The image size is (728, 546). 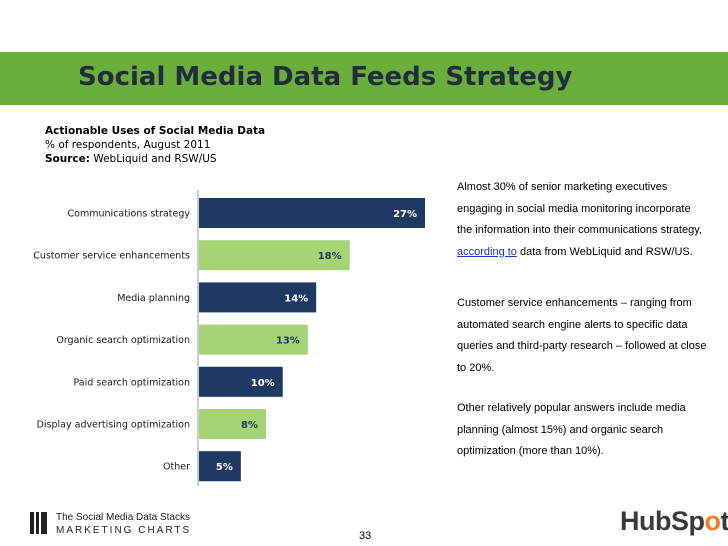 What do you see at coordinates (606, 251) in the screenshot?
I see `side-p1-text-end: data from WebLiquid and RSW/US.` at bounding box center [606, 251].